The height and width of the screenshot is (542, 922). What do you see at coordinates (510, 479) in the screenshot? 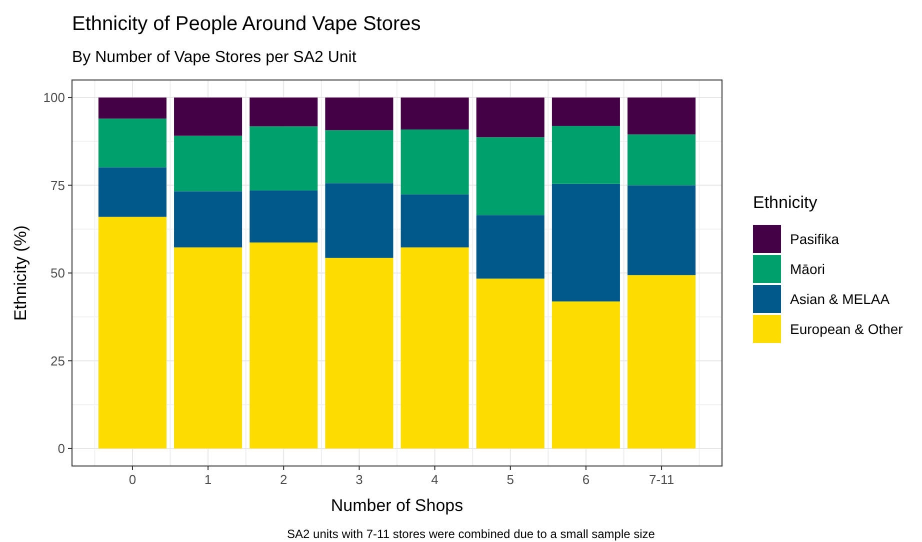
I see `x-tick-label: 5` at bounding box center [510, 479].